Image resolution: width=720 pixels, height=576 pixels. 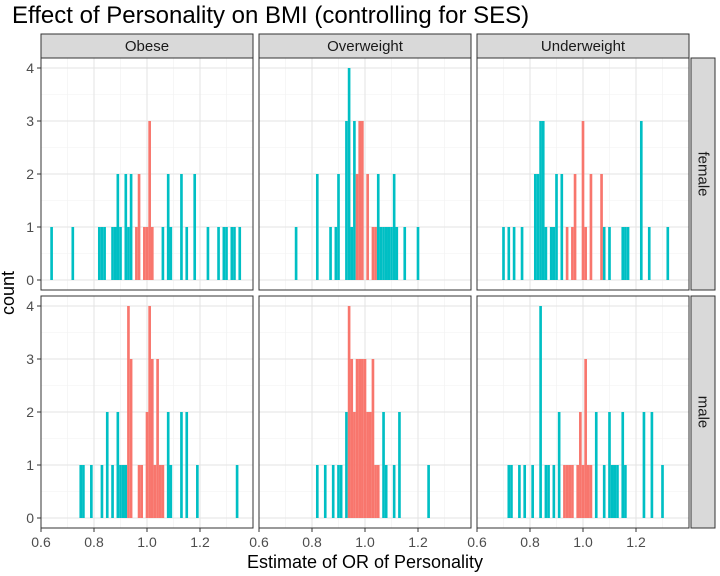 I want to click on panel-border, so click(x=365, y=174).